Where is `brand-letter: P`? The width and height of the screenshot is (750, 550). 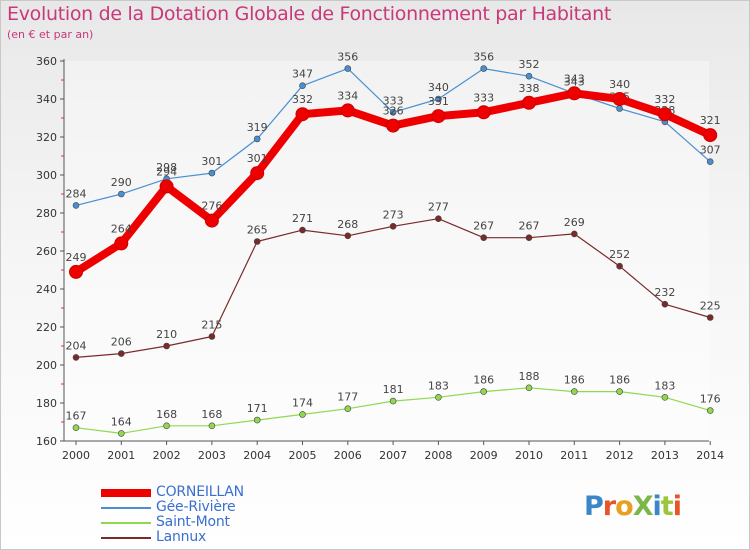
brand-letter: P is located at coordinates (594, 506).